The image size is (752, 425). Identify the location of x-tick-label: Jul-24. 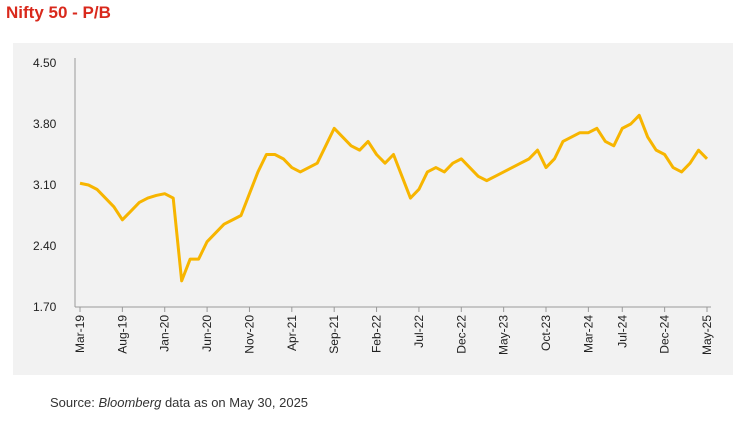
(622, 331).